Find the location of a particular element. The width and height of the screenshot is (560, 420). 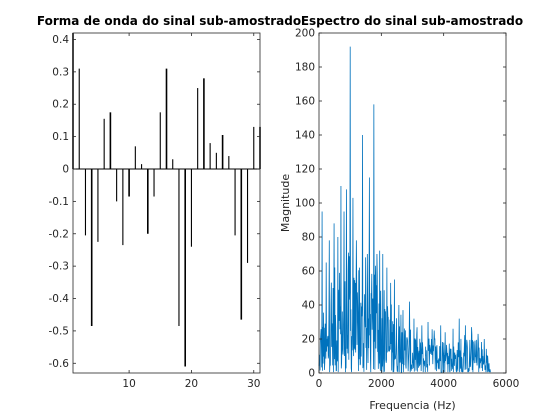

waveform-x-tick-label: 10 is located at coordinates (128, 384).